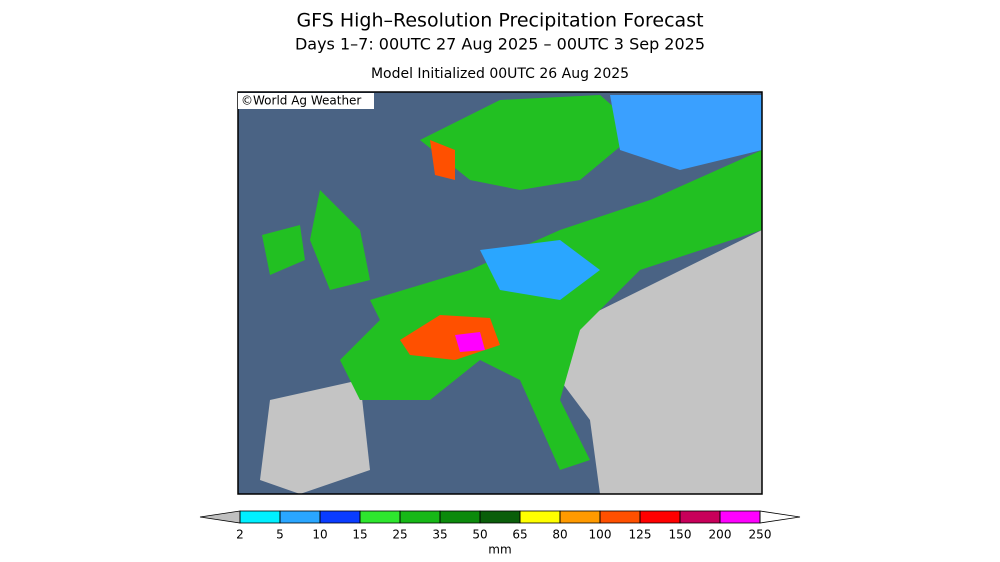 This screenshot has width=1000, height=562. I want to click on colorbar-over, so click(780, 517).